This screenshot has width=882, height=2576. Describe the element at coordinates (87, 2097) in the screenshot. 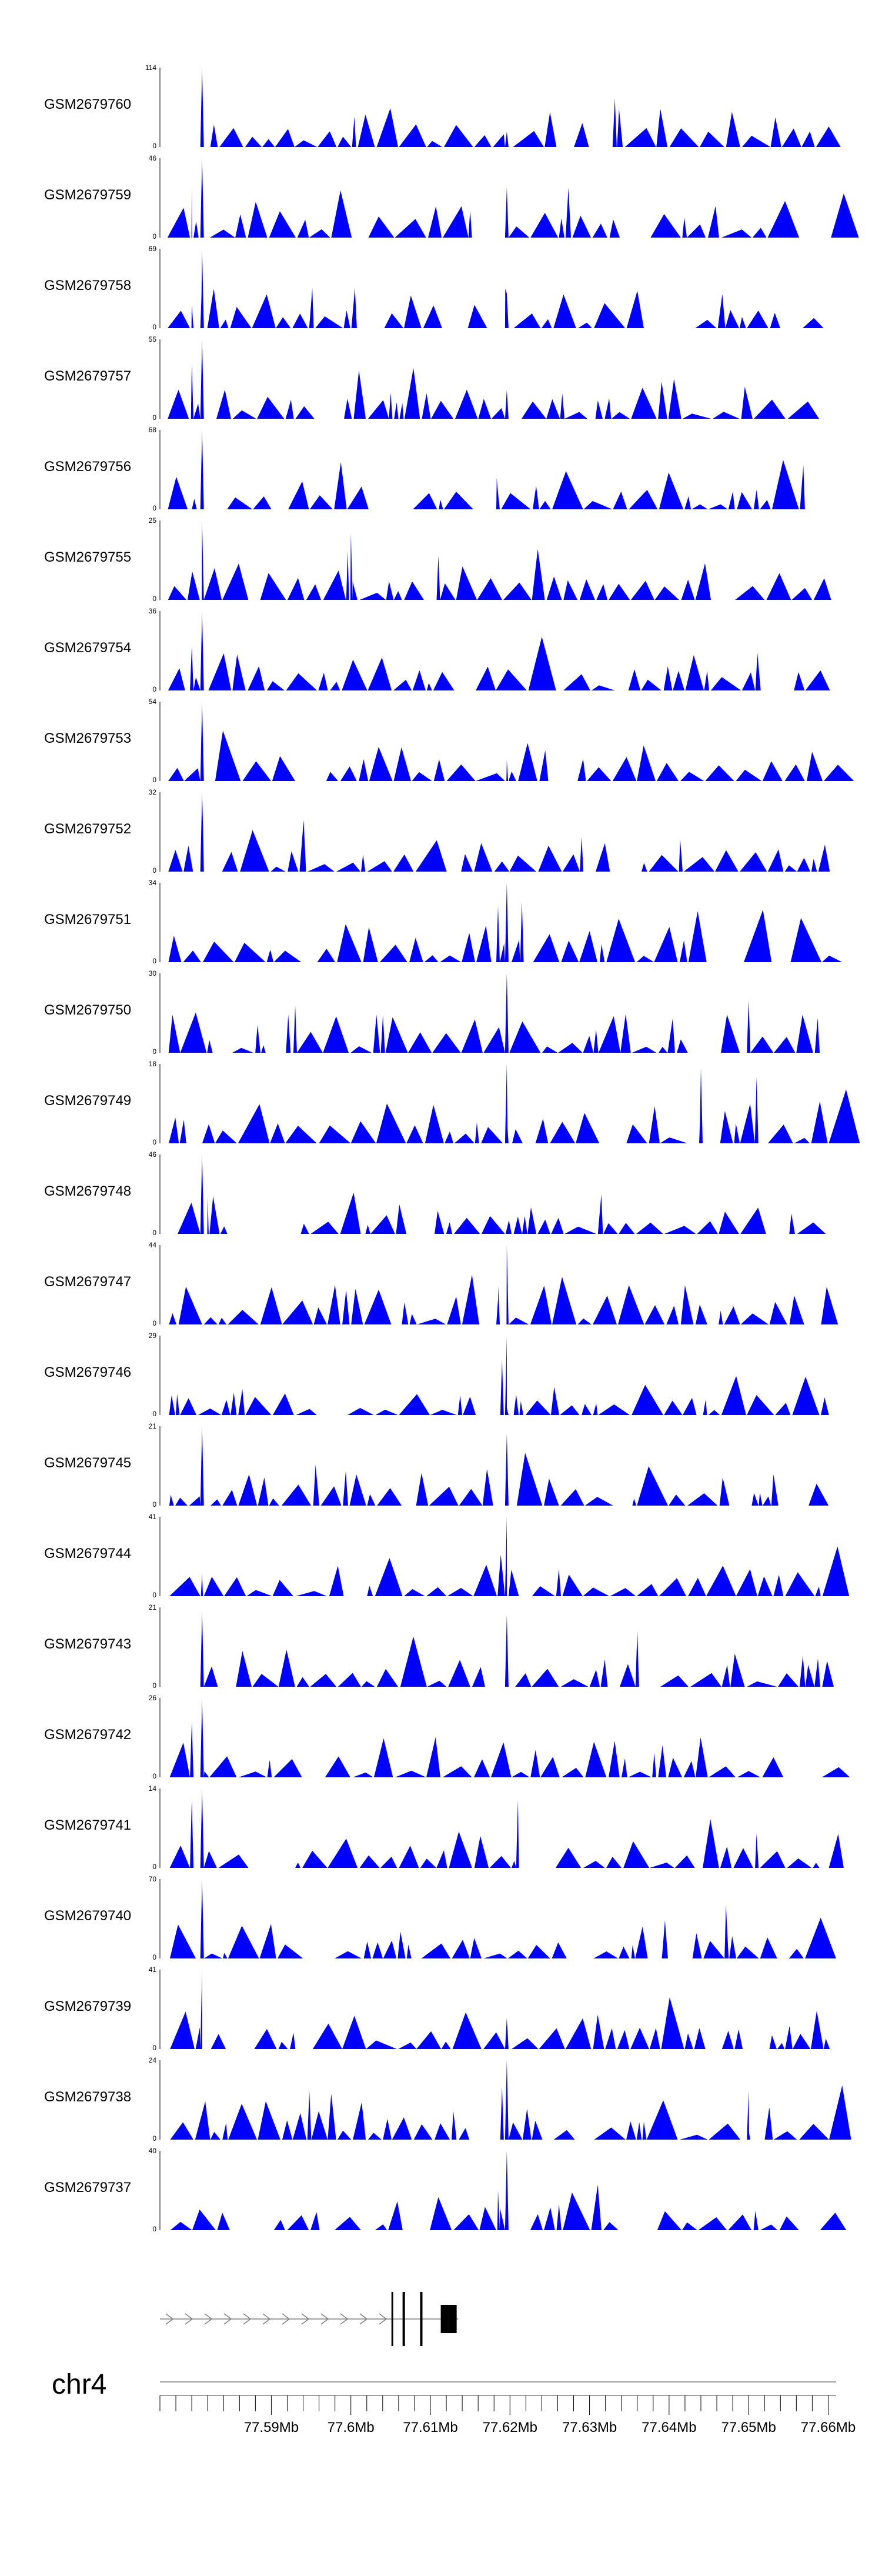

I see `track-label: GSM2679738` at that location.